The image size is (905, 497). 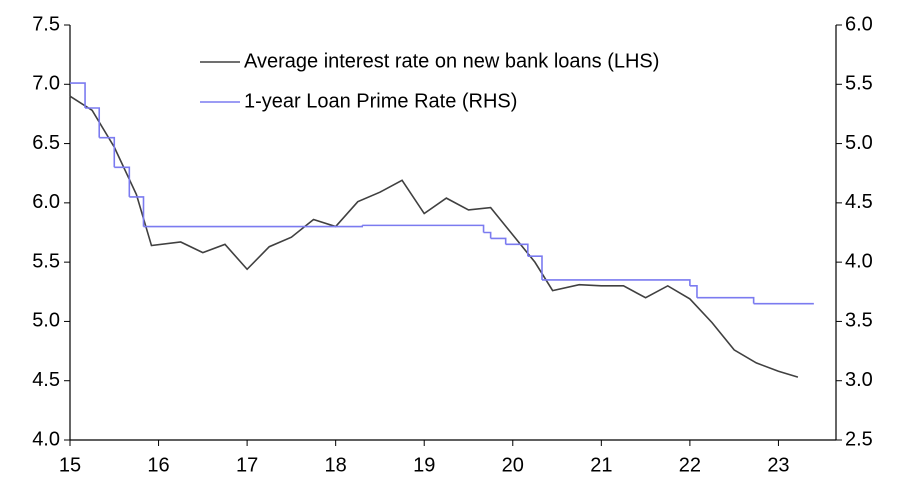 I want to click on x-tick-label: 23, so click(x=778, y=465).